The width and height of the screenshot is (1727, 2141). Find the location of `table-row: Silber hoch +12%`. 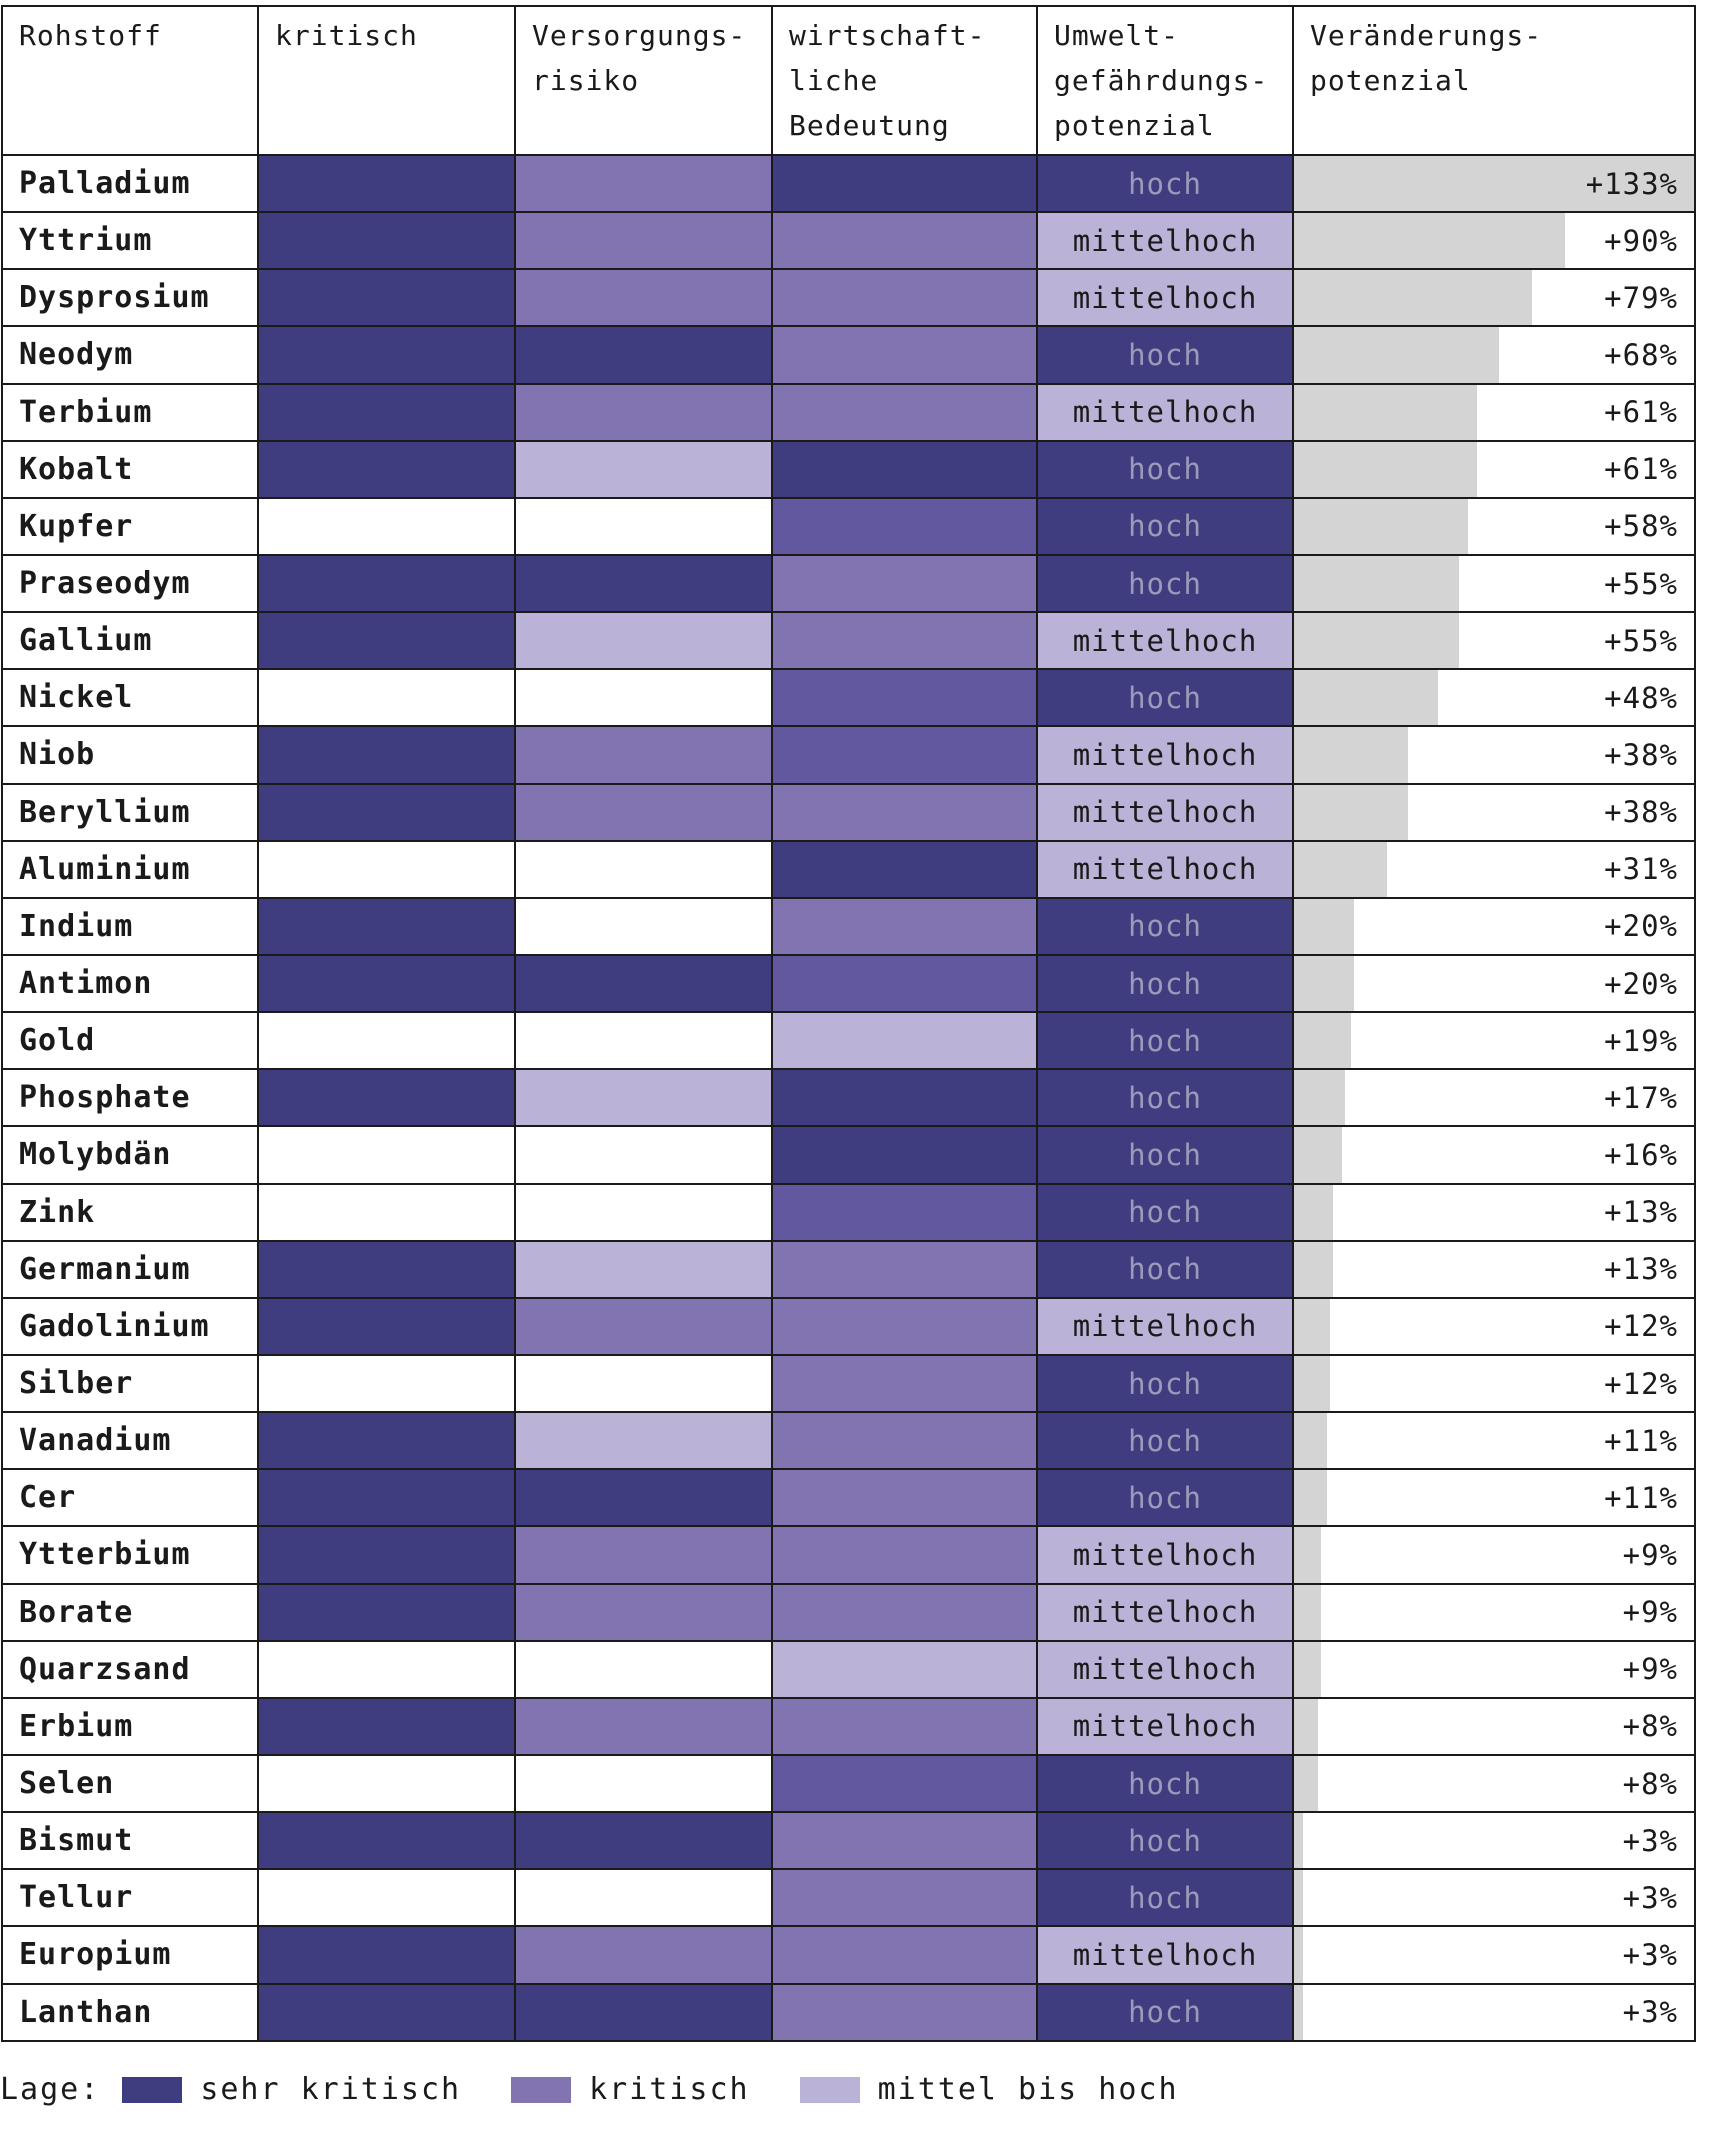

table-row: Silber hoch +12% is located at coordinates (848, 1383).